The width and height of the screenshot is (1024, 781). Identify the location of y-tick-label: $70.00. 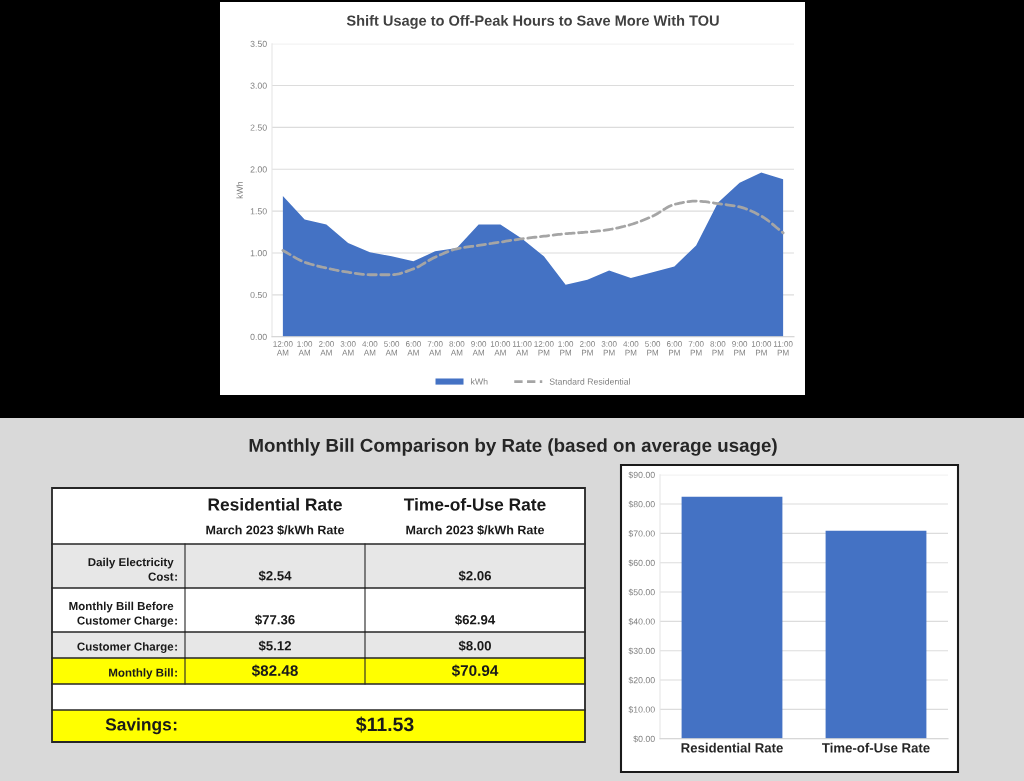
(641, 534).